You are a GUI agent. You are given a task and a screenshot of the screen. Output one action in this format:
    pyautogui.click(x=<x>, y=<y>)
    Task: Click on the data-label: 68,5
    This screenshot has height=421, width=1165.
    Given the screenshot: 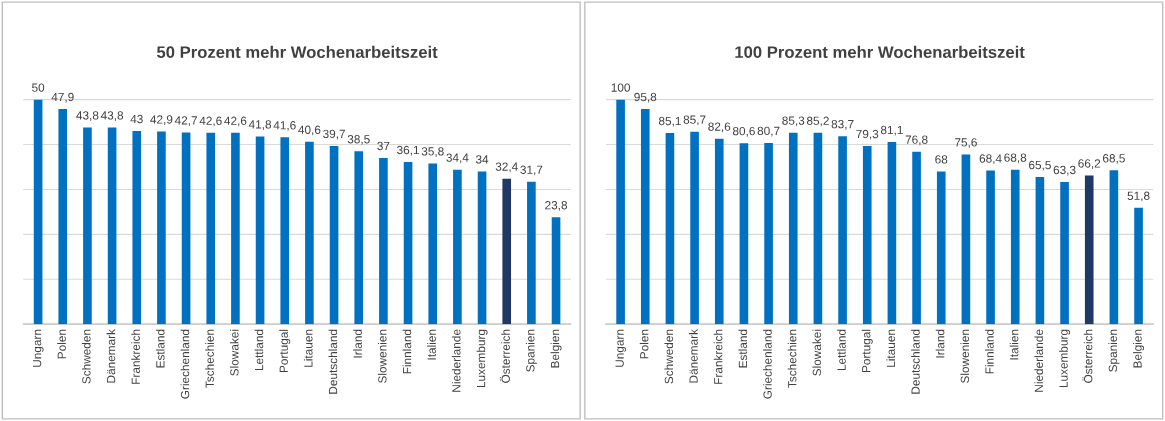 What is the action you would take?
    pyautogui.click(x=1114, y=159)
    